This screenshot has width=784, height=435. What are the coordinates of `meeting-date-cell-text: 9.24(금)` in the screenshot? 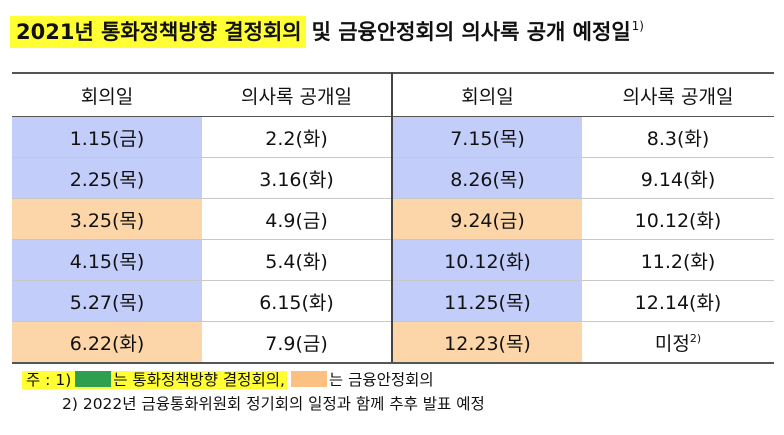 It's located at (487, 220).